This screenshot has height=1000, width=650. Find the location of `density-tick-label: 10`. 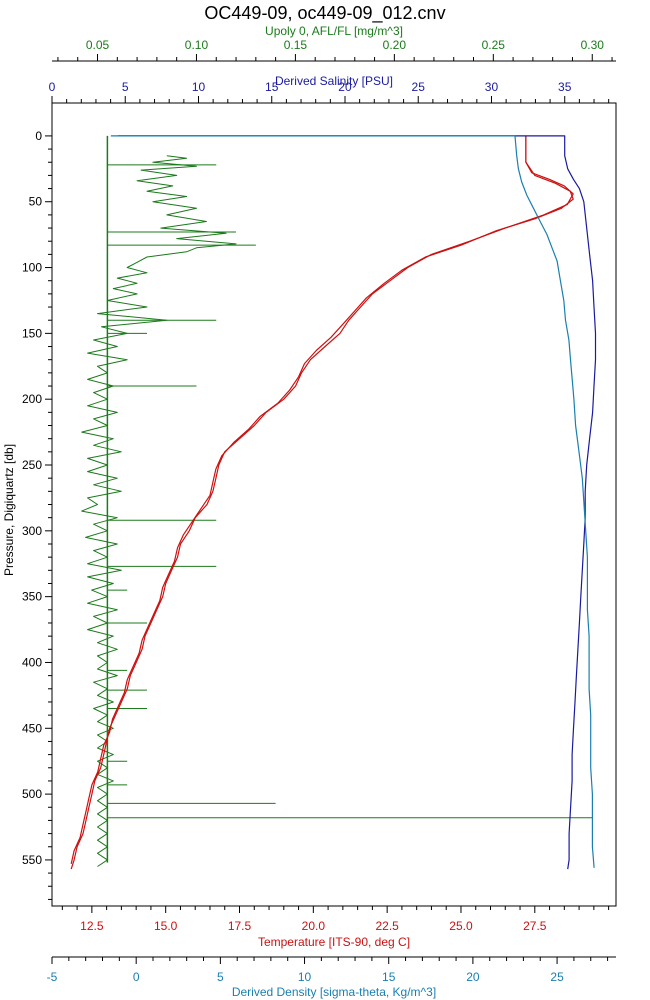

density-tick-label: 10 is located at coordinates (305, 977).